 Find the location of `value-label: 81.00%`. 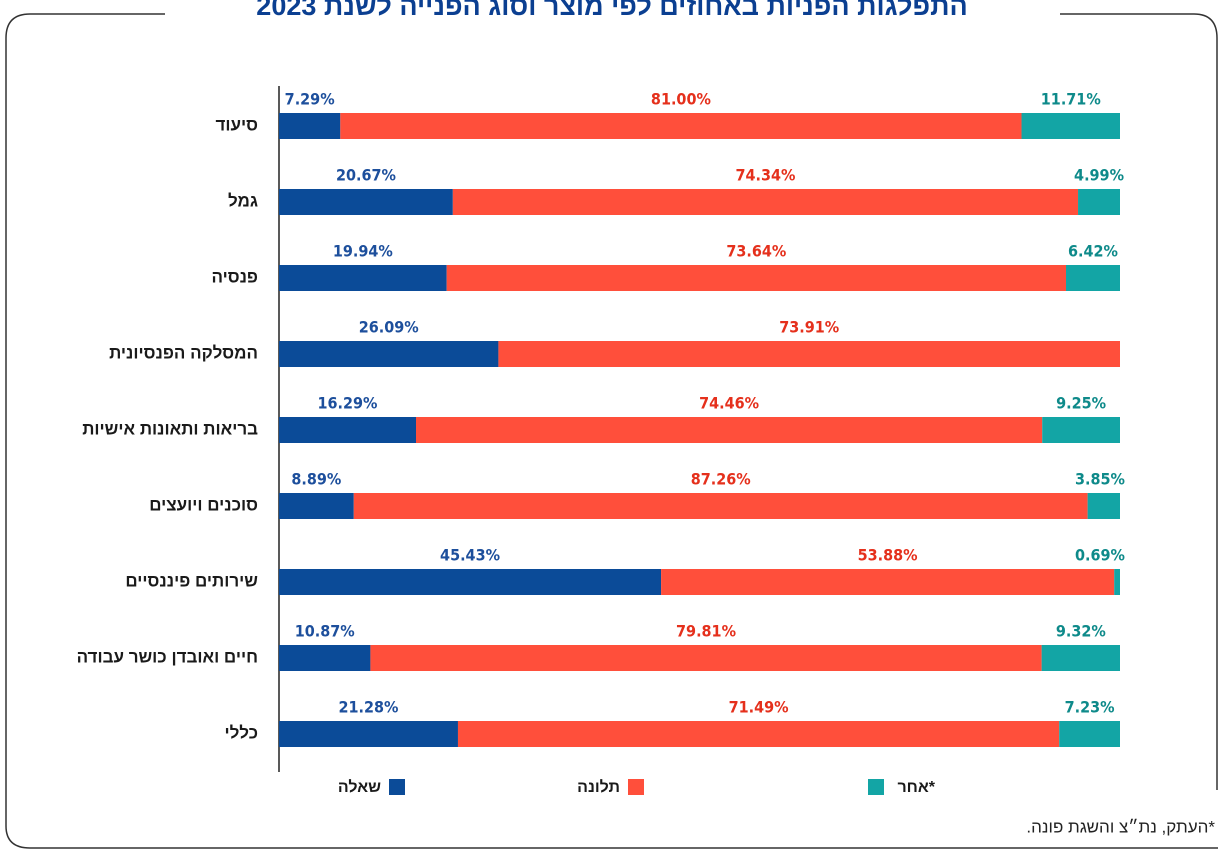

value-label: 81.00% is located at coordinates (681, 99).